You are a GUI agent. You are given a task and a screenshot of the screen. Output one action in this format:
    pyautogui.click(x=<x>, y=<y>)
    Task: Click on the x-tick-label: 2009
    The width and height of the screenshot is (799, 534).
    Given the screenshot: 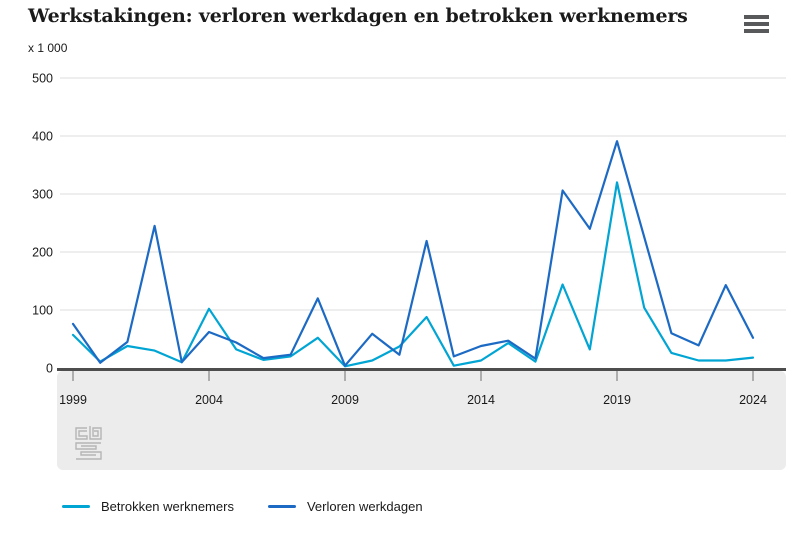 What is the action you would take?
    pyautogui.click(x=345, y=400)
    